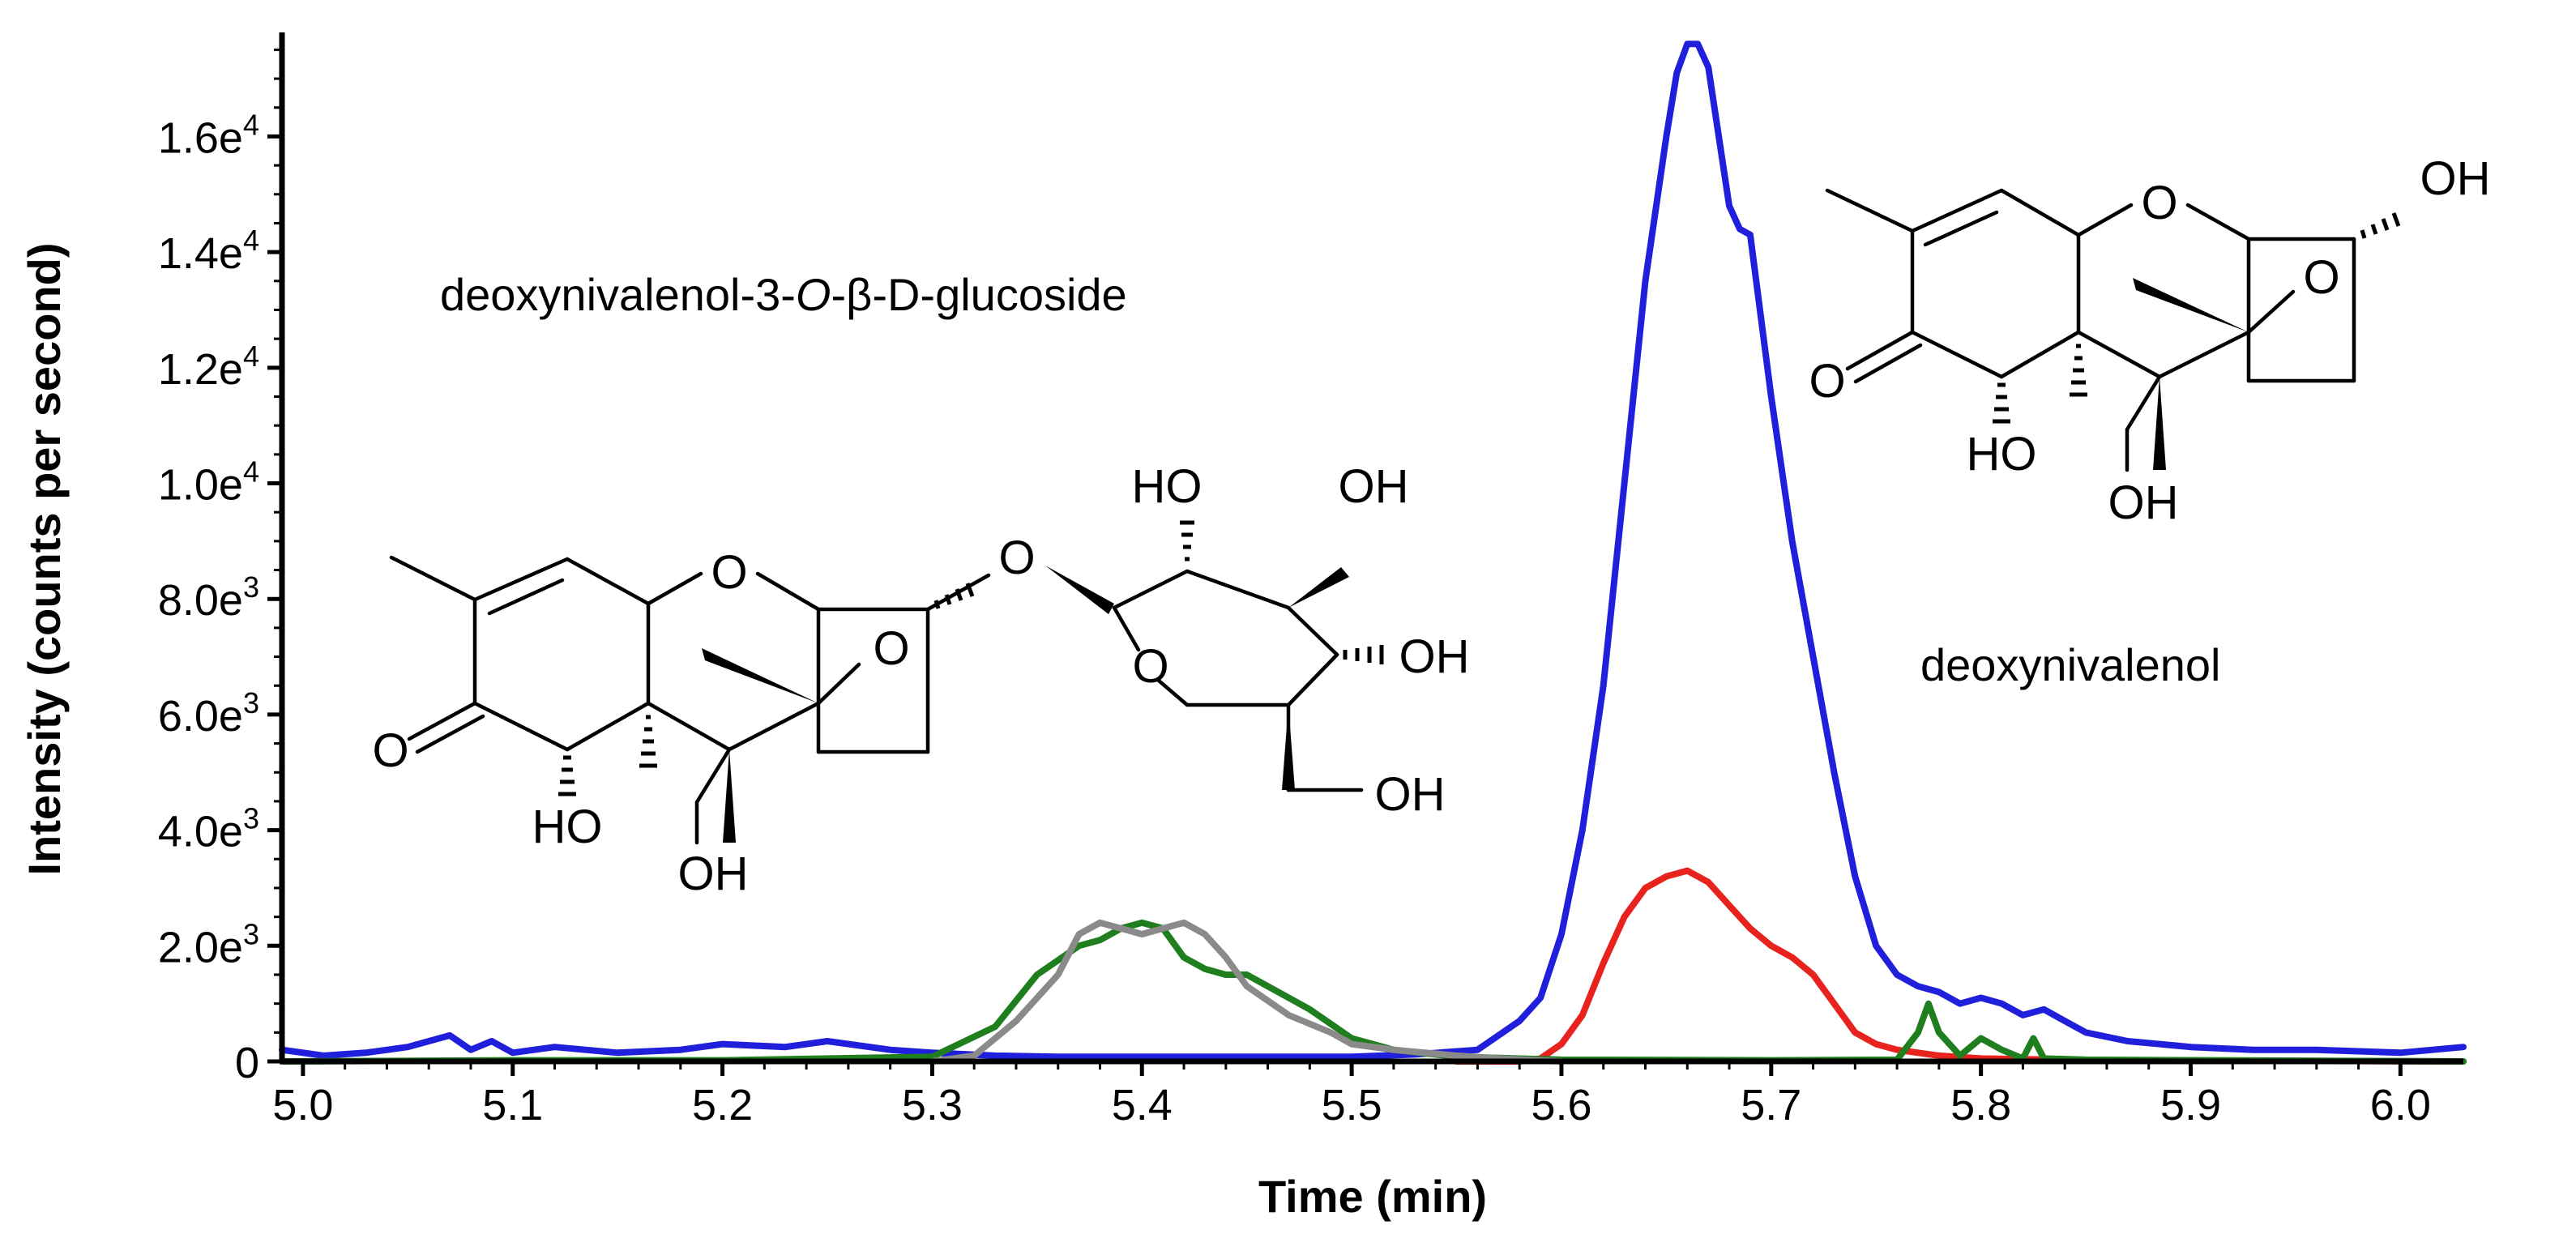  I want to click on x-tick-label-8: 5.8, so click(1980, 1105).